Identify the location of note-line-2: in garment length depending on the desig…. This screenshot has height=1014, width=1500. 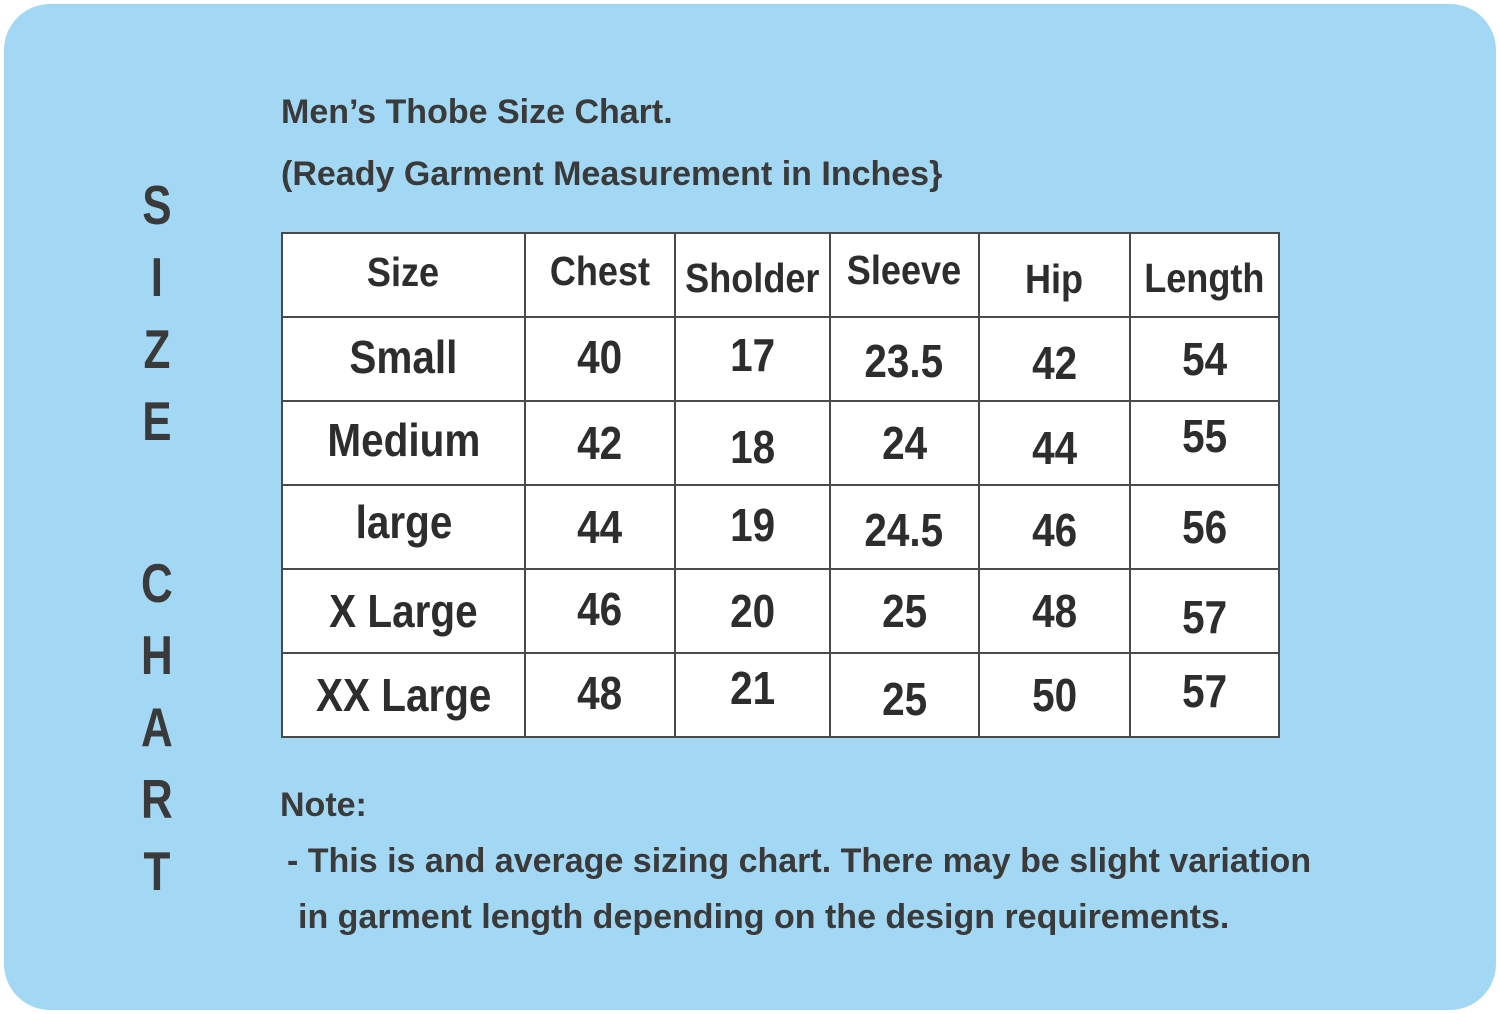
(764, 917).